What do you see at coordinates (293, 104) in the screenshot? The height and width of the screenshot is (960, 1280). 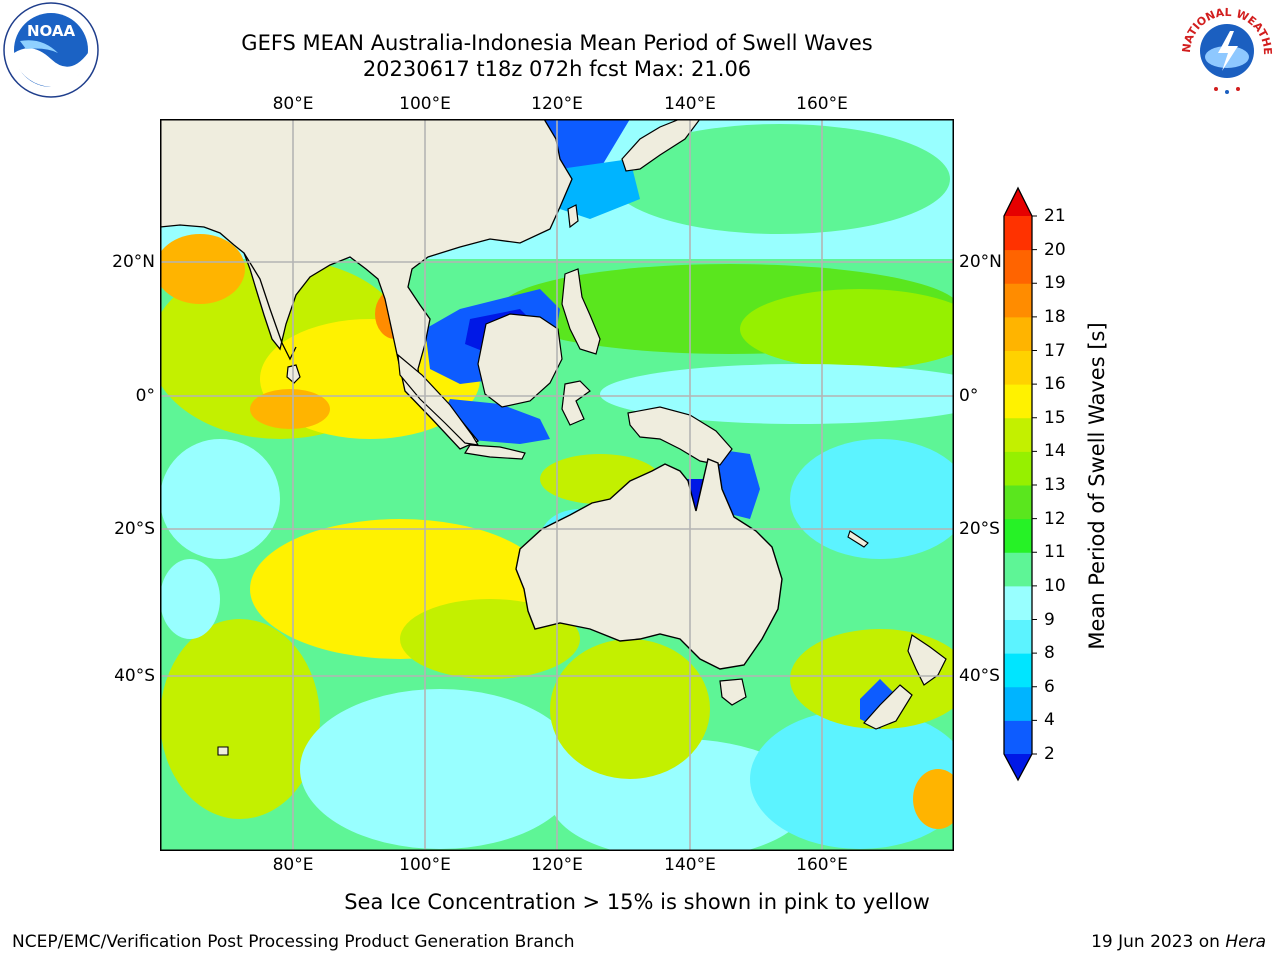 I see `lon-tick-top: 80°E` at bounding box center [293, 104].